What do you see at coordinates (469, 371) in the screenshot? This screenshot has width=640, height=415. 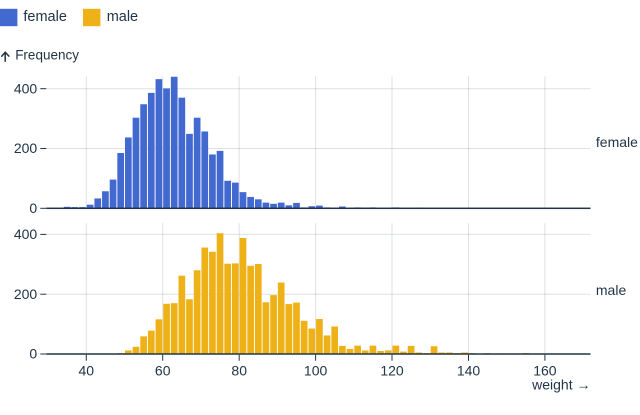 I see `svg-text: 140` at bounding box center [469, 371].